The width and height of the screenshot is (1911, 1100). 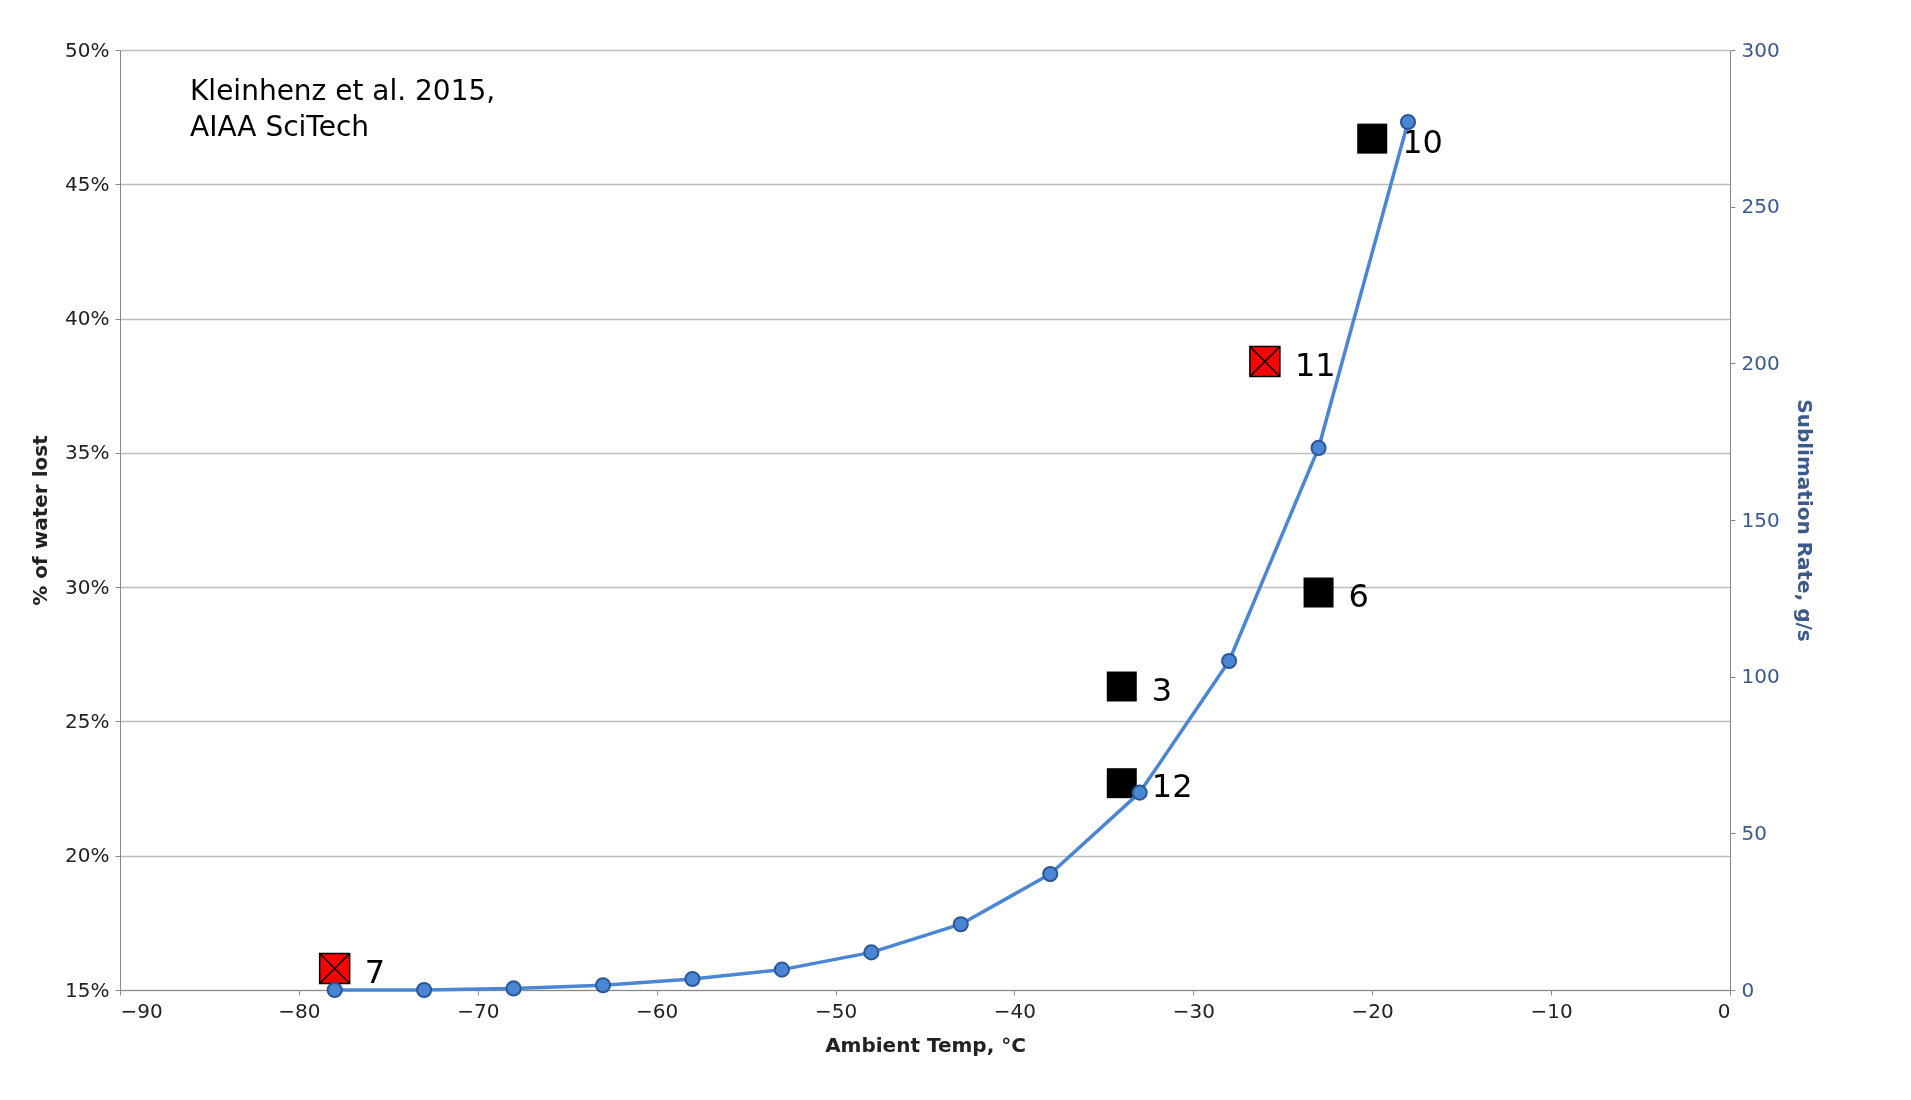 I want to click on y2-tick-label: 250, so click(x=1760, y=206).